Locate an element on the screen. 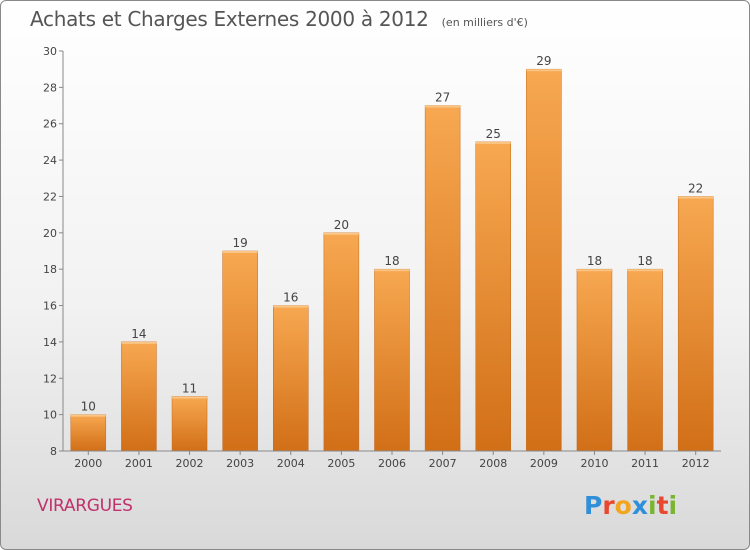 This screenshot has width=750, height=550. x-tick-label: 2008 is located at coordinates (493, 463).